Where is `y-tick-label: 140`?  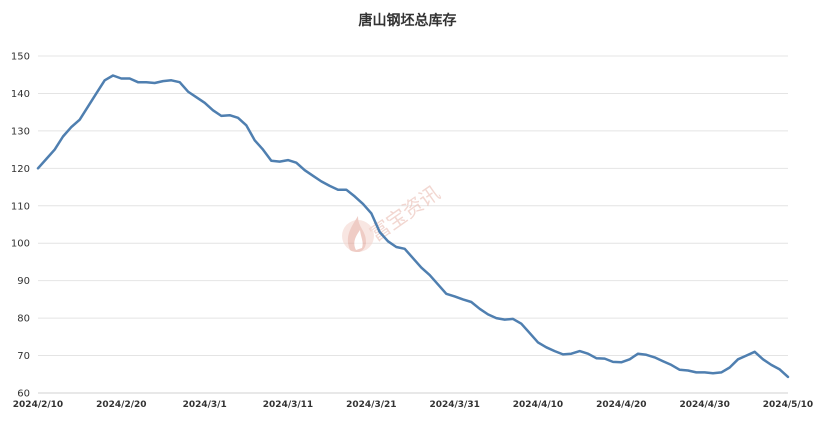 y-tick-label: 140 is located at coordinates (20, 94).